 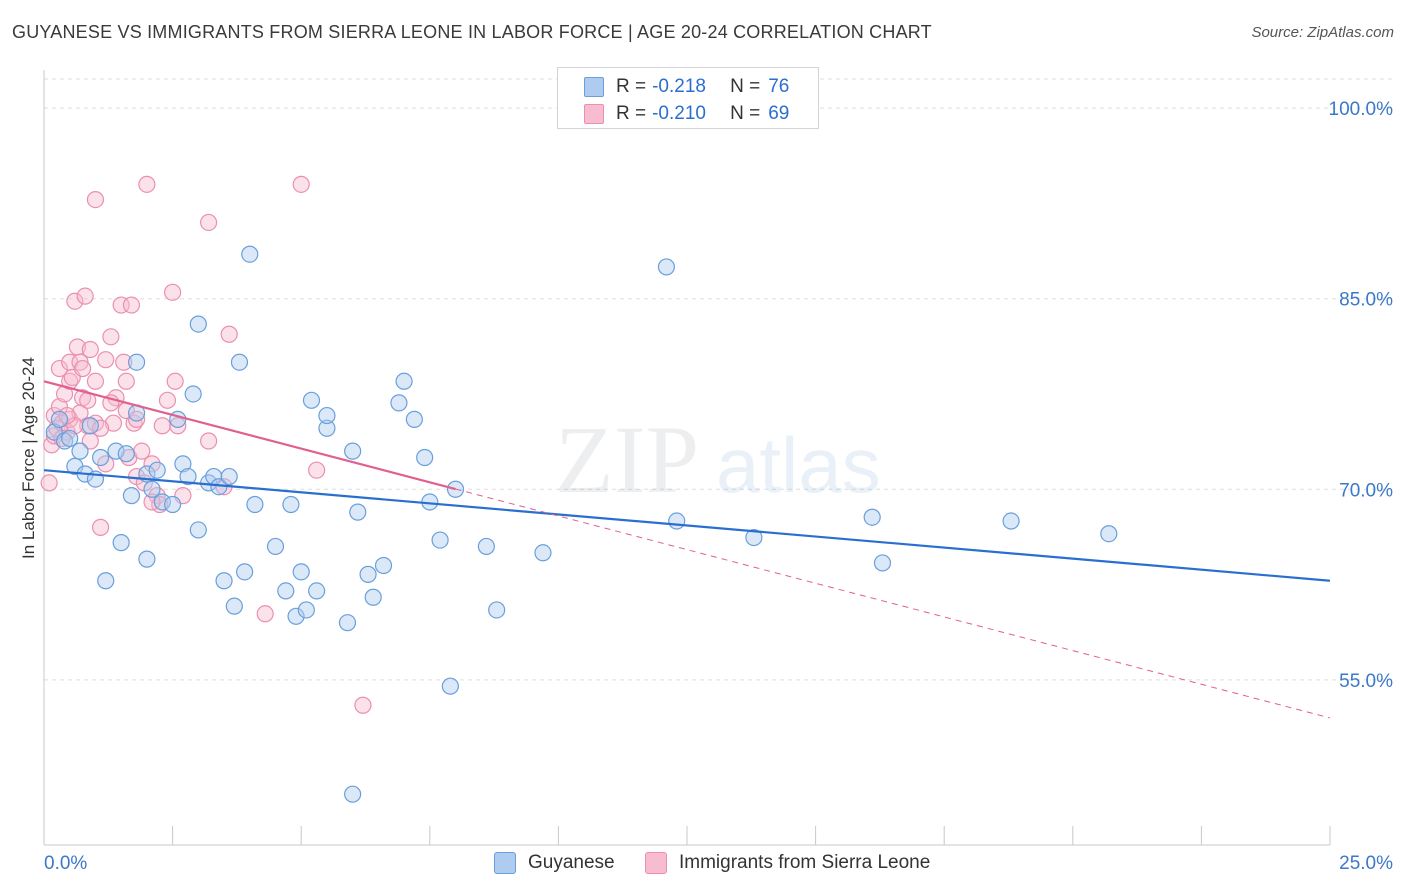 I want to click on stats-n-label: N =, so click(x=745, y=113).